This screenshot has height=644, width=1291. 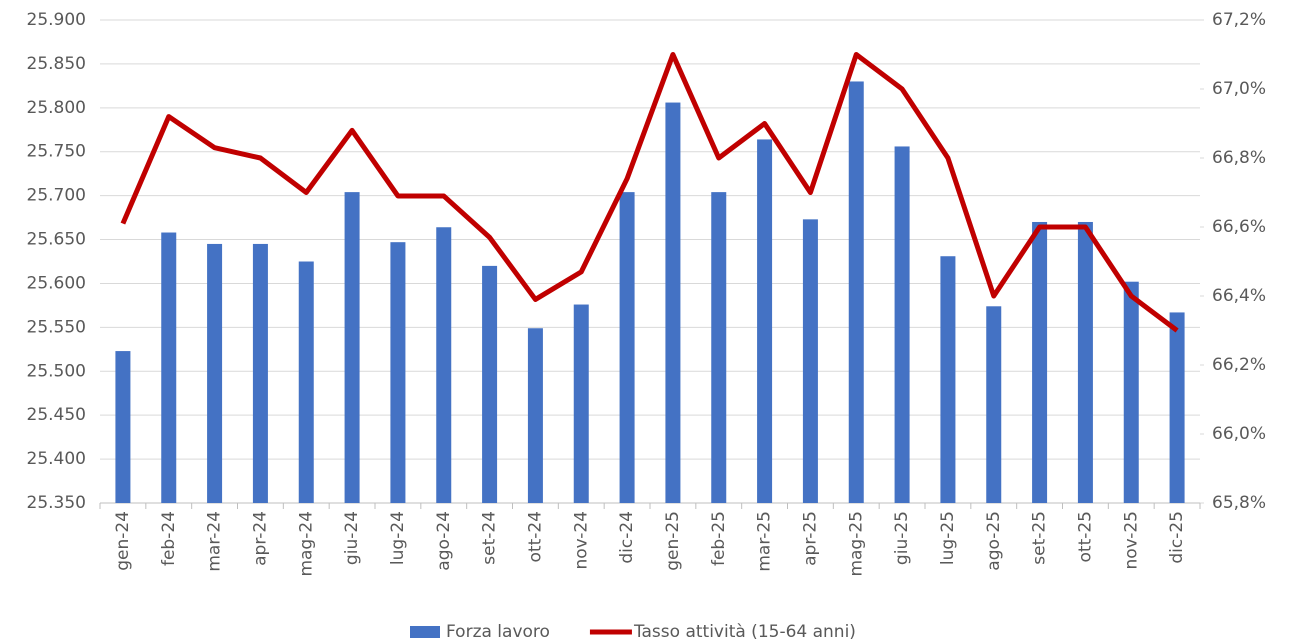 What do you see at coordinates (744, 632) in the screenshot?
I see `legend-label: Tasso attività (15-64 anni)` at bounding box center [744, 632].